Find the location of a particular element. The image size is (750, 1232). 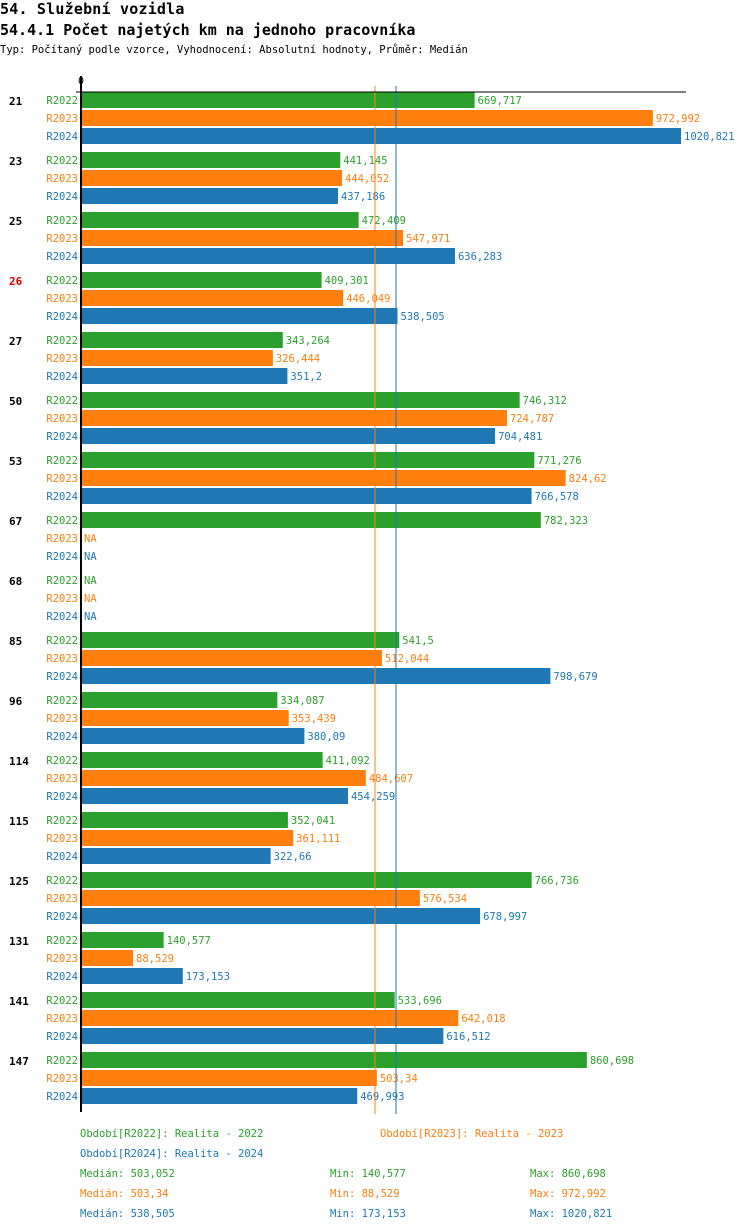

data-label: 704,481 is located at coordinates (520, 437).